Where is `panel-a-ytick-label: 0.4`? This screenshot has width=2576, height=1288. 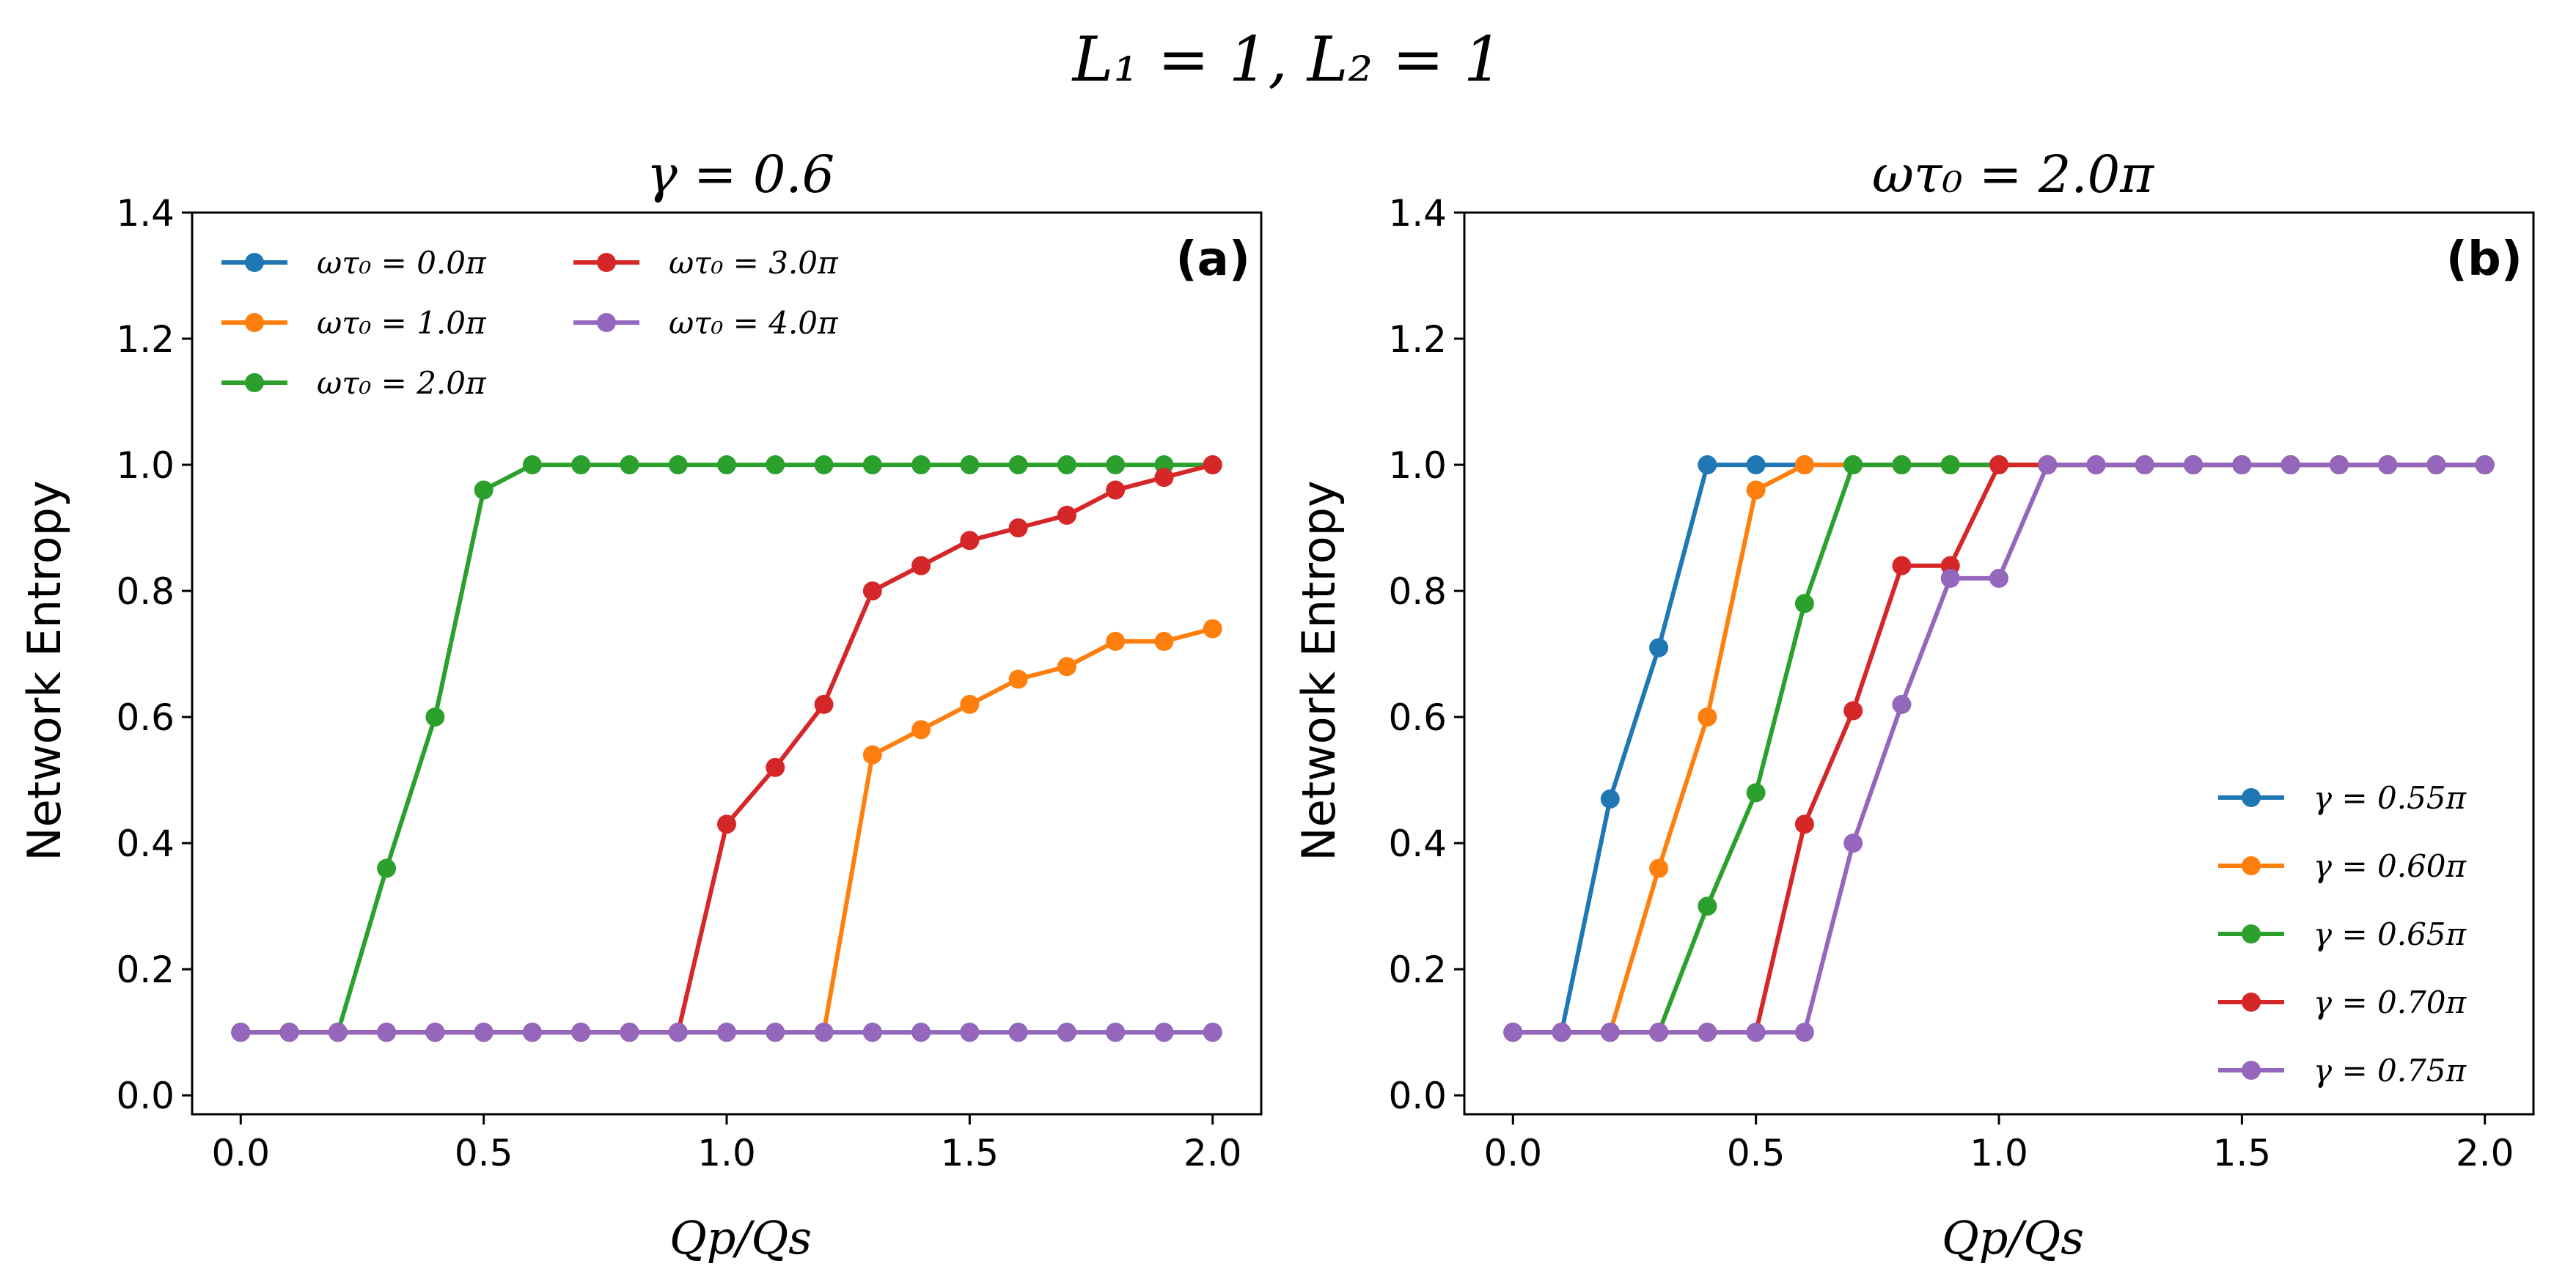 panel-a-ytick-label: 0.4 is located at coordinates (146, 844).